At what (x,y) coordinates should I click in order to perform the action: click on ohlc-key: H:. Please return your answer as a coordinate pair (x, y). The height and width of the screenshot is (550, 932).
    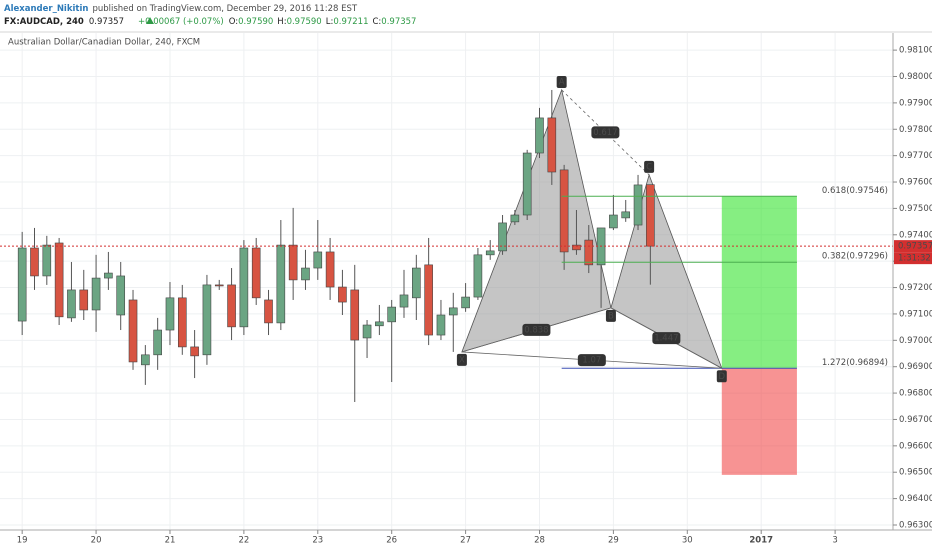
    Looking at the image, I should click on (281, 22).